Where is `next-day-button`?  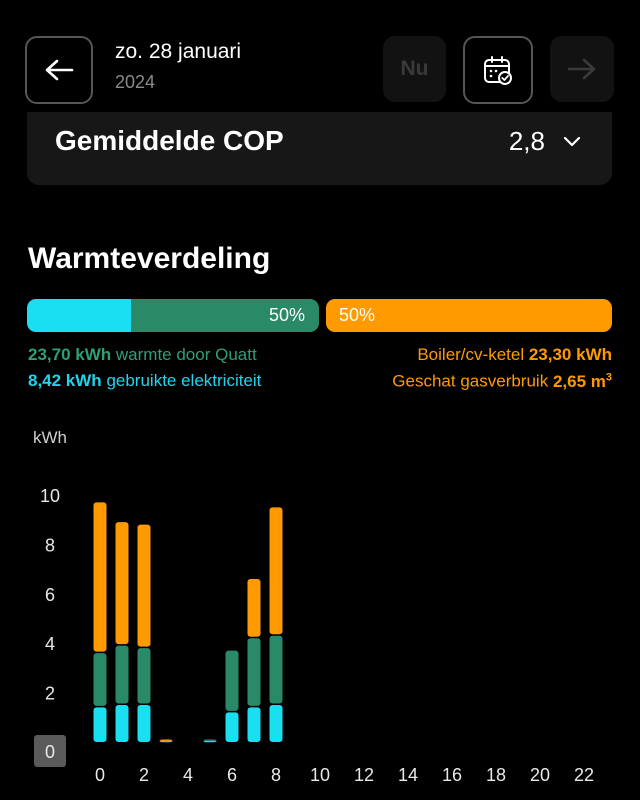 next-day-button is located at coordinates (582, 69).